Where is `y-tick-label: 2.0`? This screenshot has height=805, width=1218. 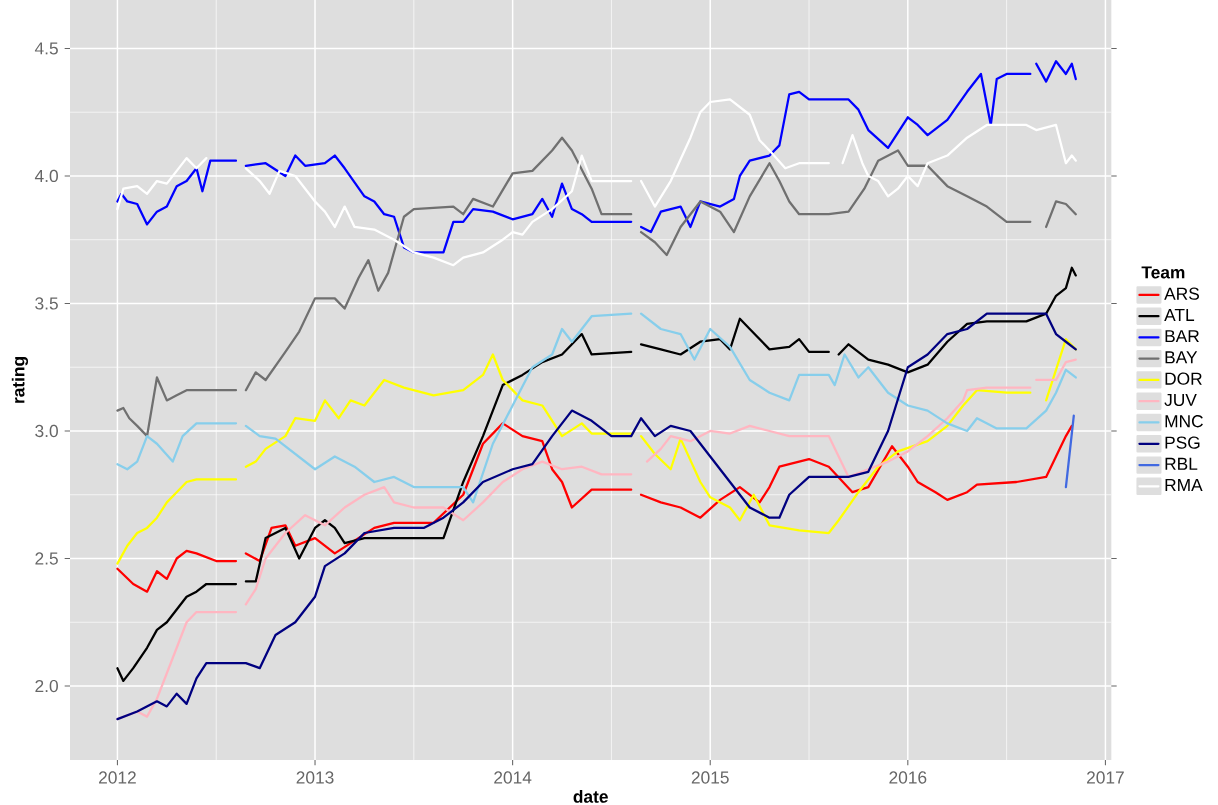
y-tick-label: 2.0 is located at coordinates (46, 686).